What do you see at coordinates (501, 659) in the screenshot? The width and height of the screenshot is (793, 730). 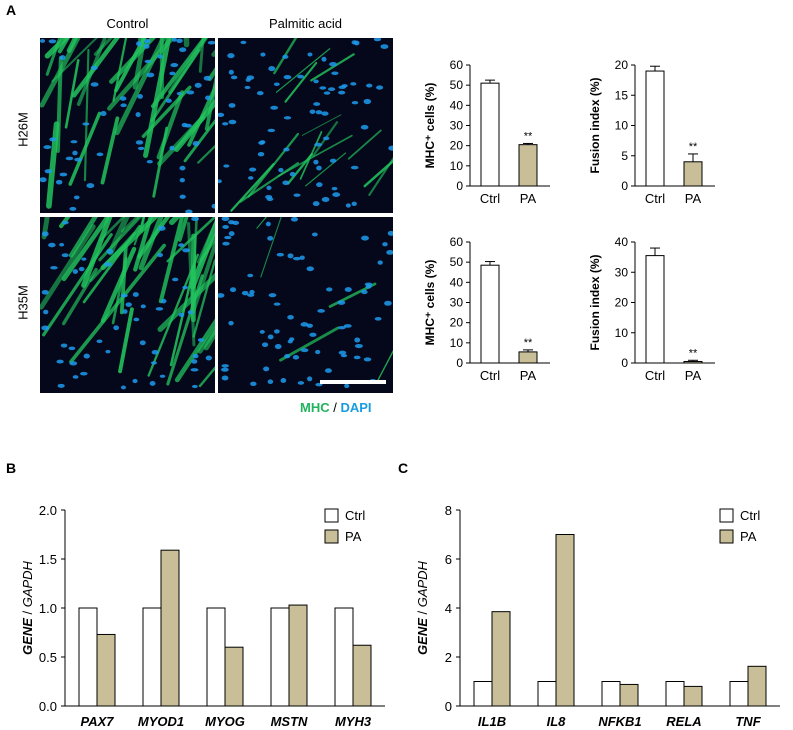 I see `chart-c-bar-il1b-pa` at bounding box center [501, 659].